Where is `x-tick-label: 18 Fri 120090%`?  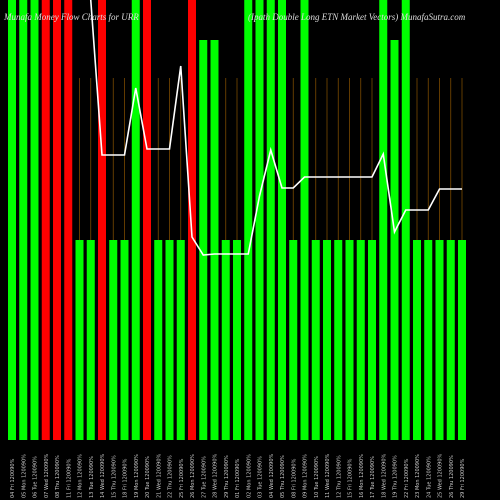 x-tick-label: 18 Fri 120090% is located at coordinates (126, 478).